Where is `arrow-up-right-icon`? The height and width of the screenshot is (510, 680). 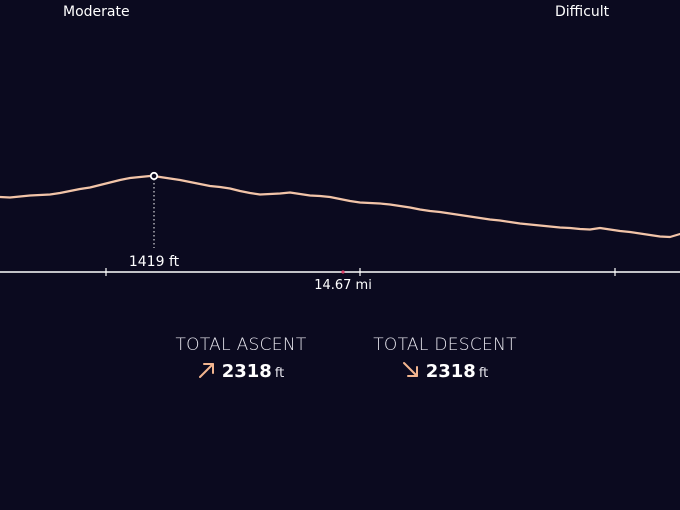 arrow-up-right-icon is located at coordinates (206, 370).